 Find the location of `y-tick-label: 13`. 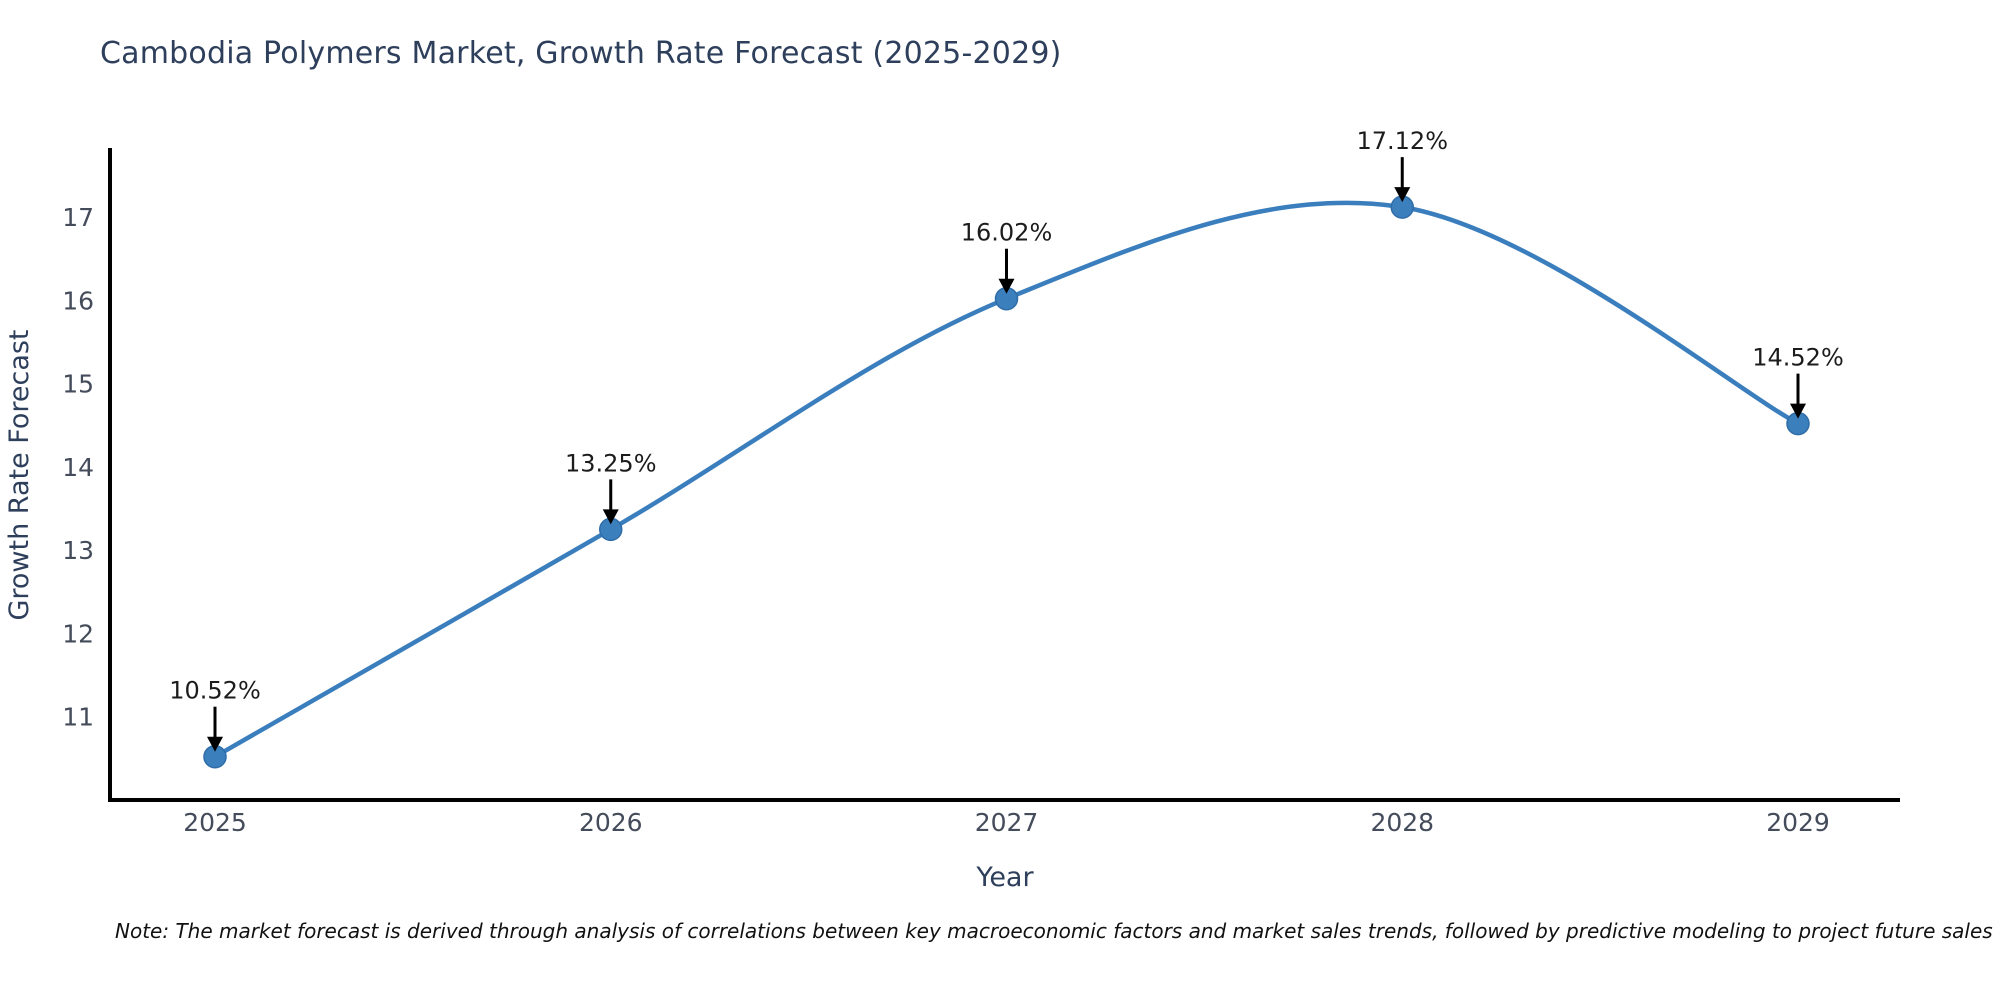

y-tick-label: 13 is located at coordinates (78, 550).